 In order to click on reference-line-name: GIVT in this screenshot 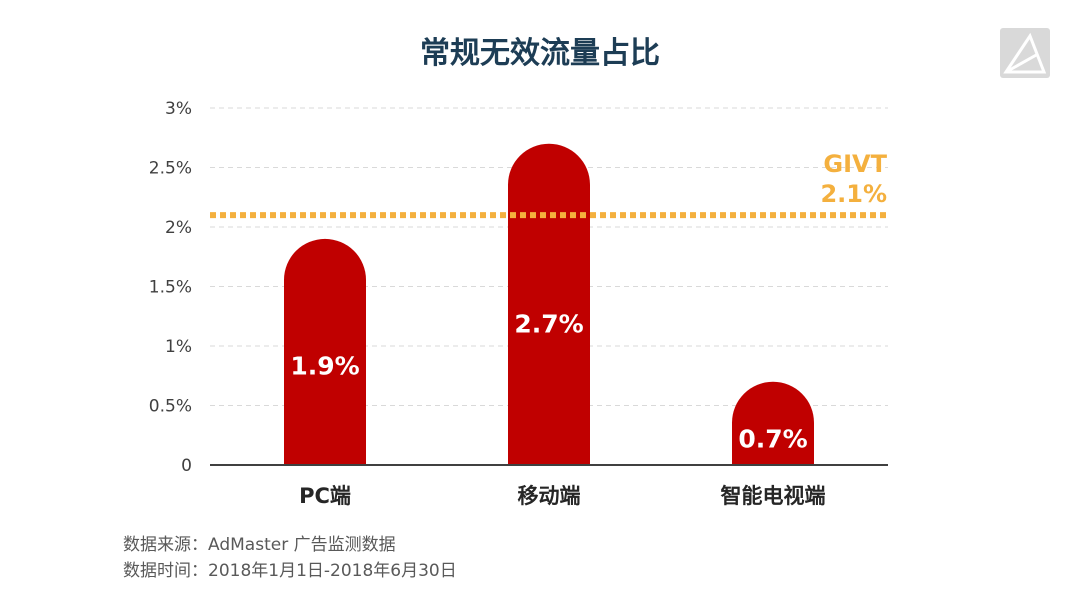, I will do `click(855, 164)`.